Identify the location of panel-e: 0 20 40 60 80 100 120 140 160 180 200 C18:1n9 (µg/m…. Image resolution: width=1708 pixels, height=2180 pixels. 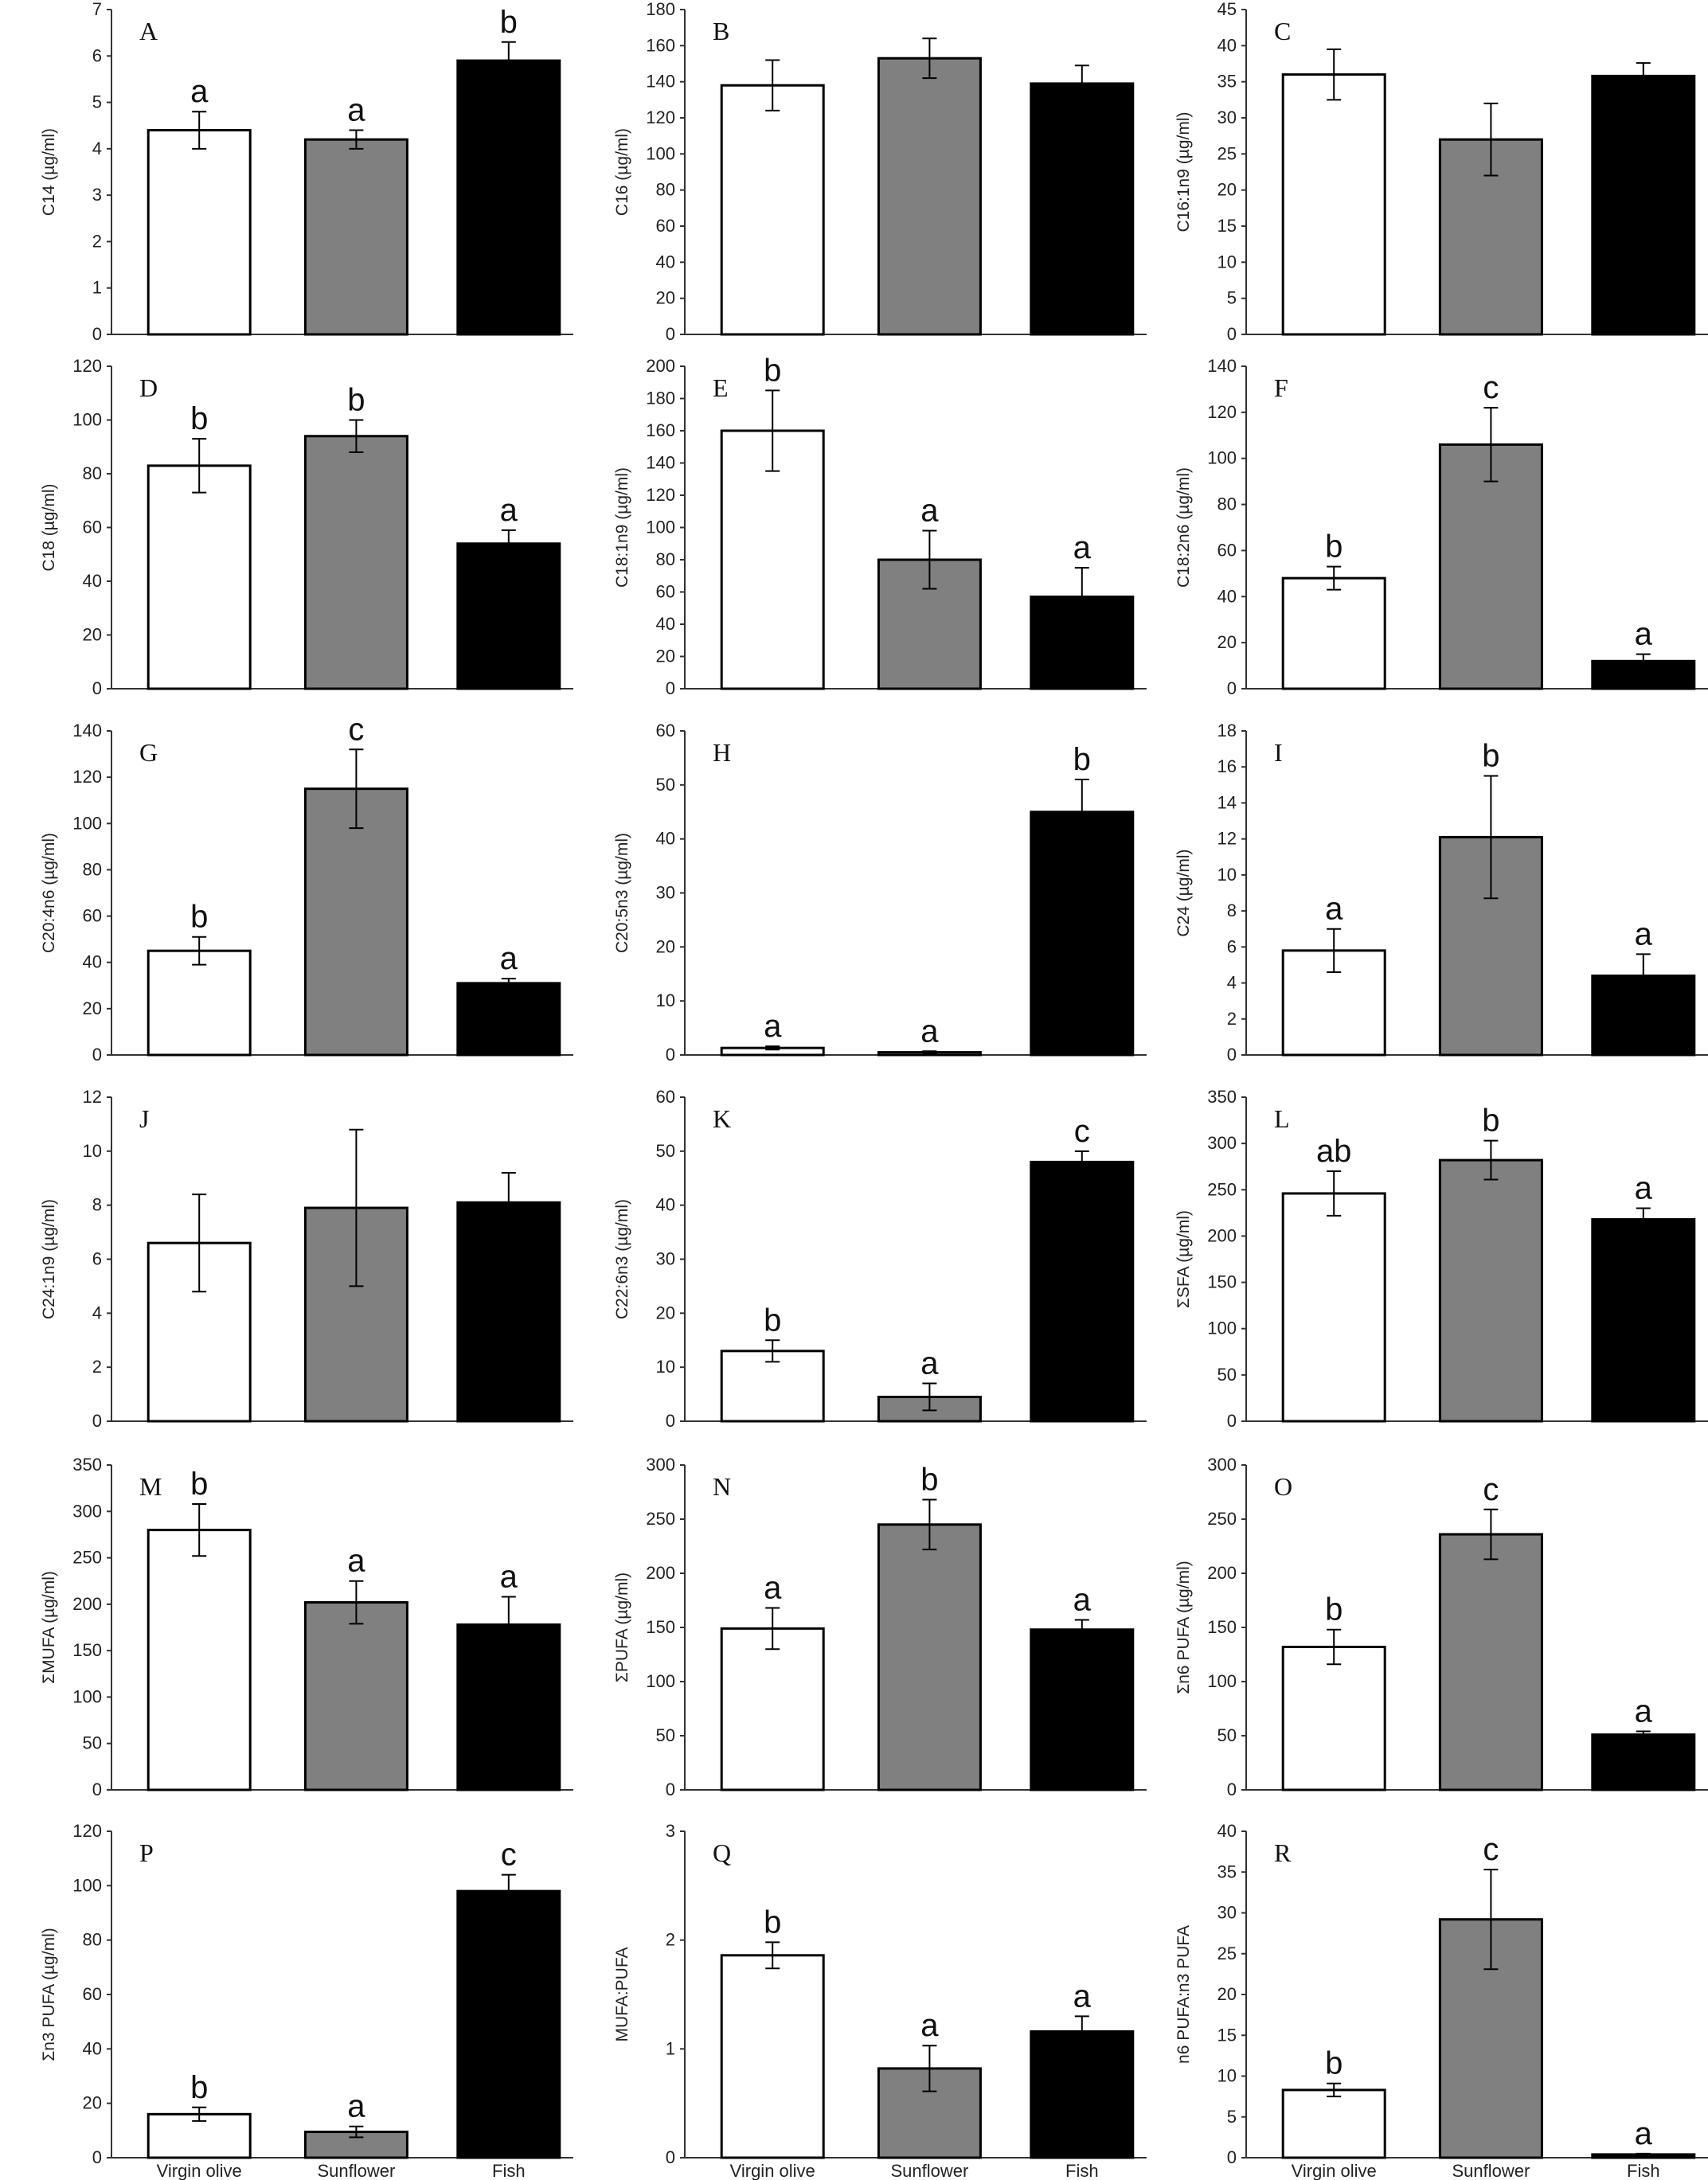
(880, 525).